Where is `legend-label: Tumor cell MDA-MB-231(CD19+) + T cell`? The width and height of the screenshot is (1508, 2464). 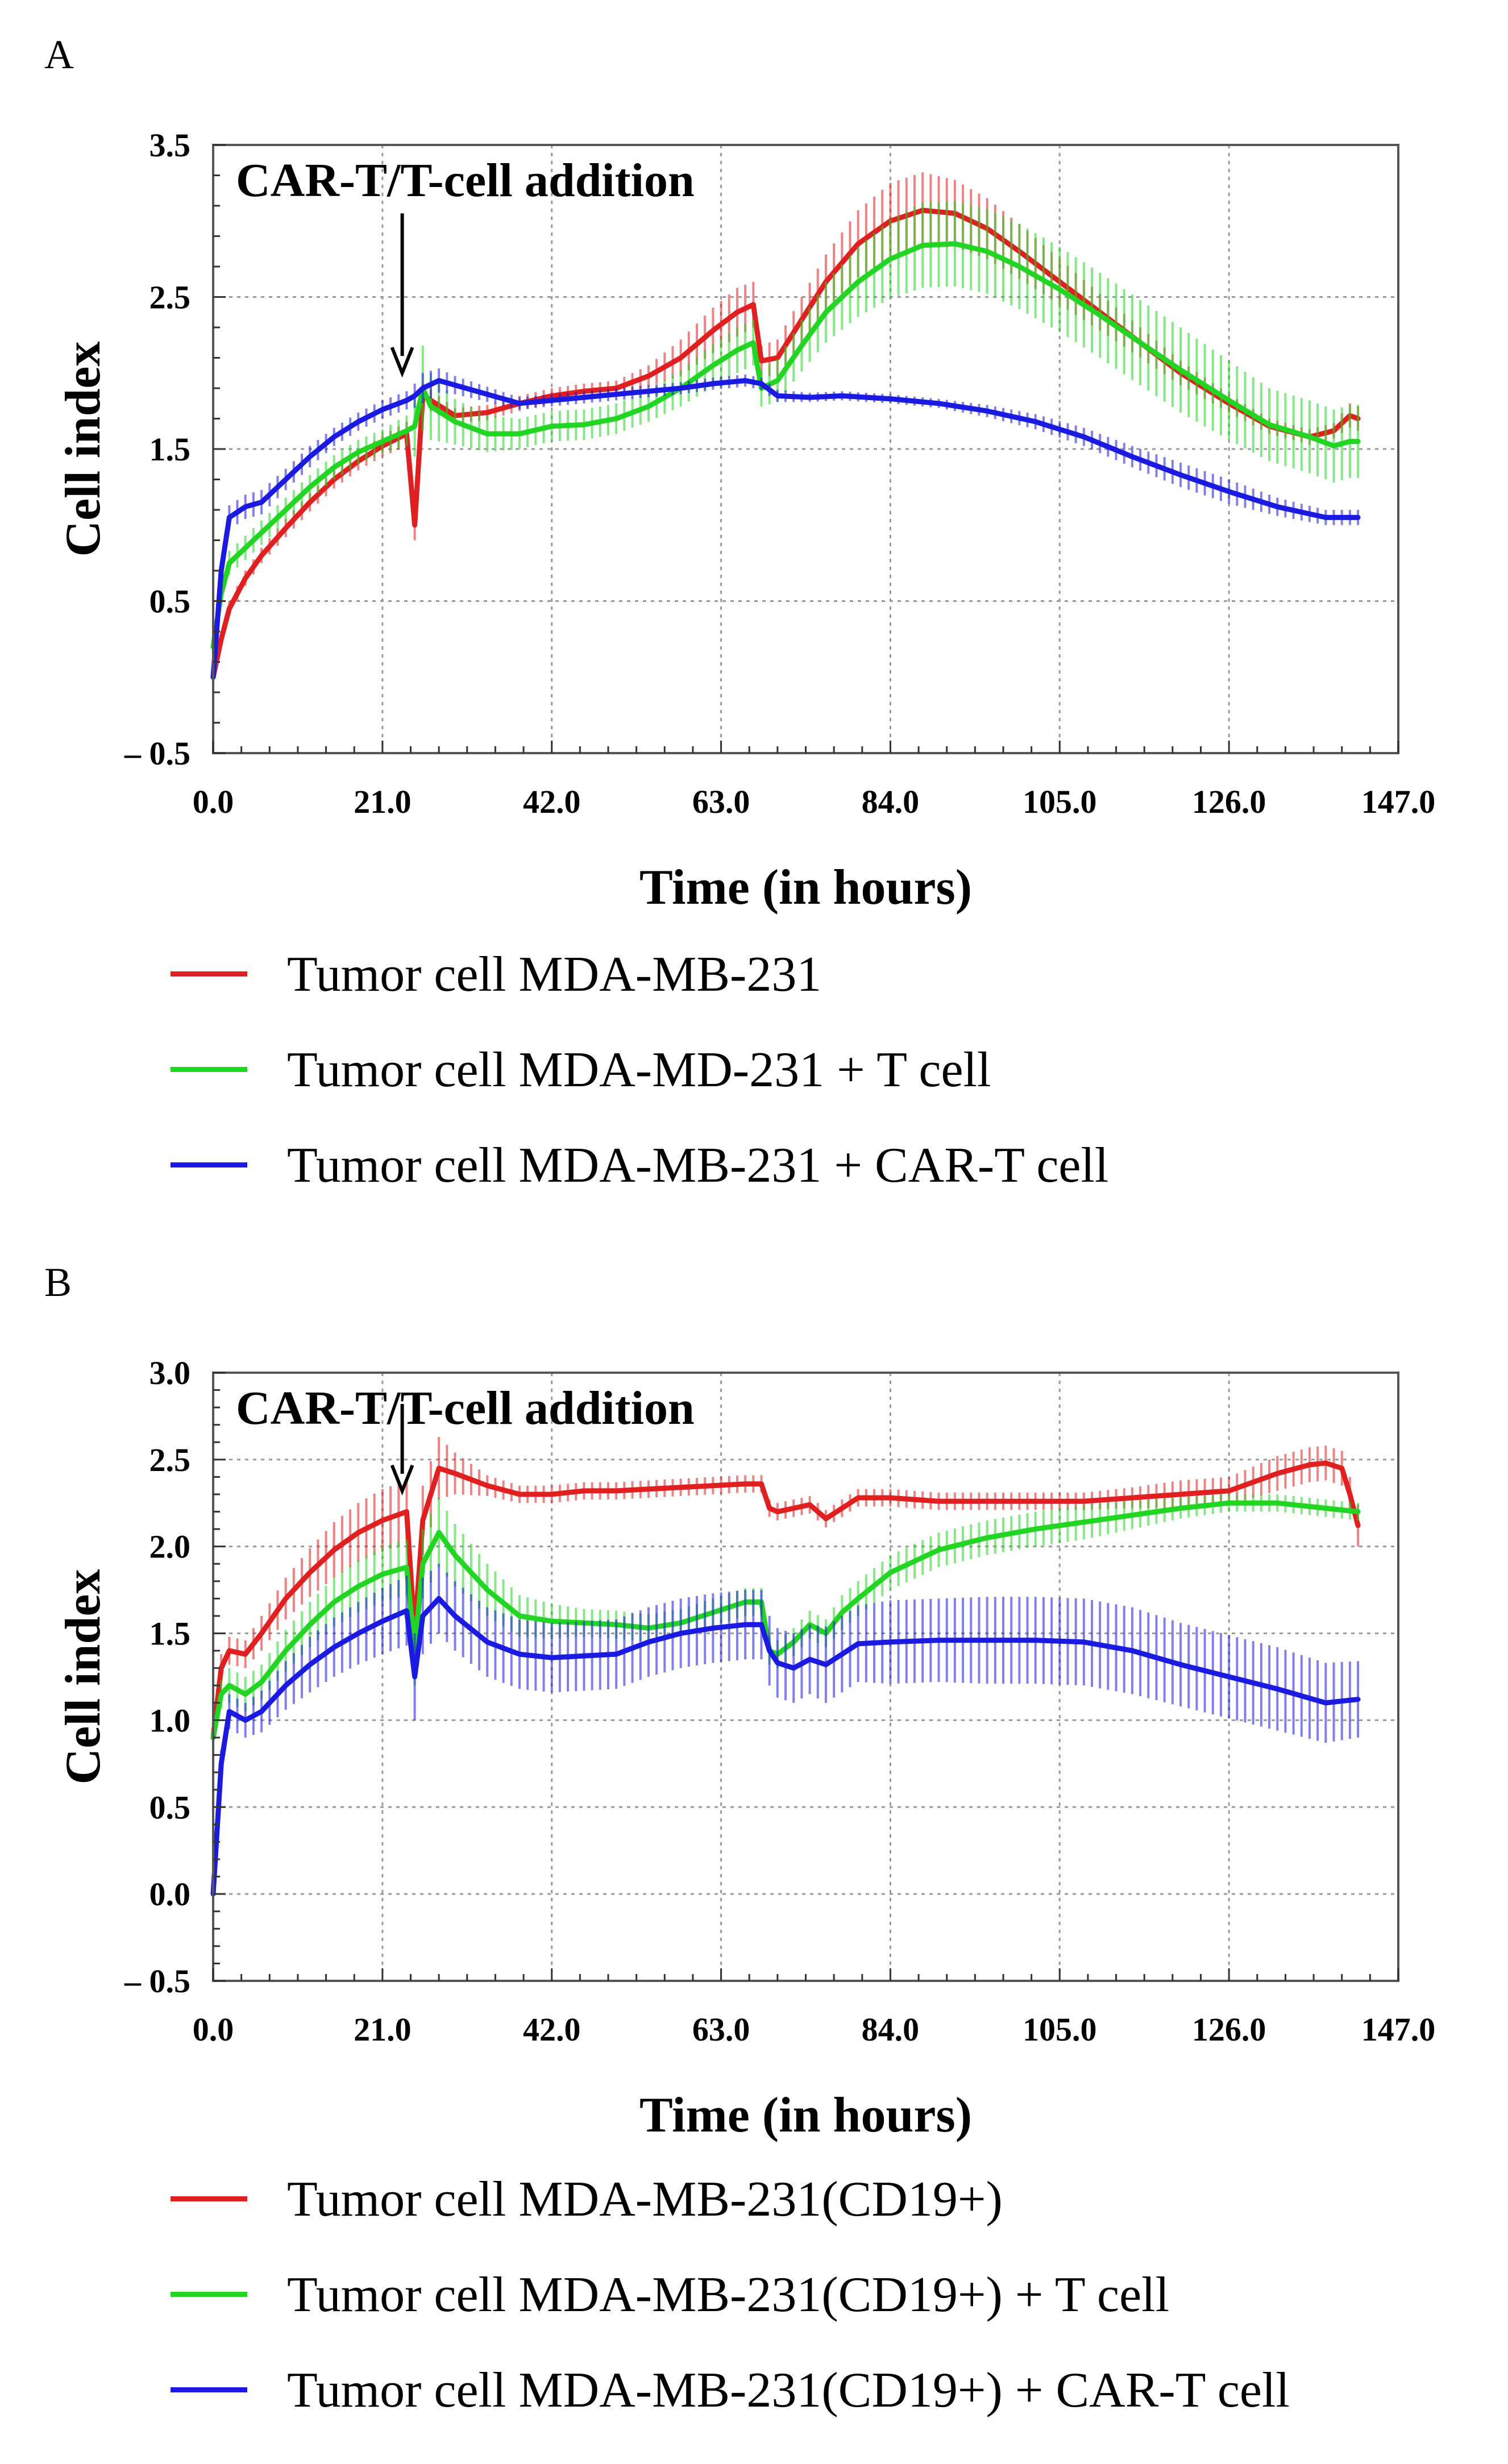
legend-label: Tumor cell MDA-MB-231(CD19+) + T cell is located at coordinates (728, 2294).